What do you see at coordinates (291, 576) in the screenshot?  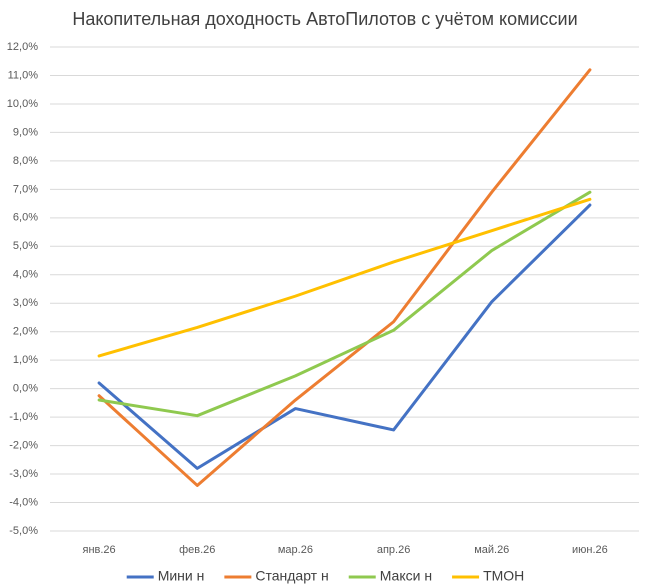 I see `legend-label: Стандарт н` at bounding box center [291, 576].